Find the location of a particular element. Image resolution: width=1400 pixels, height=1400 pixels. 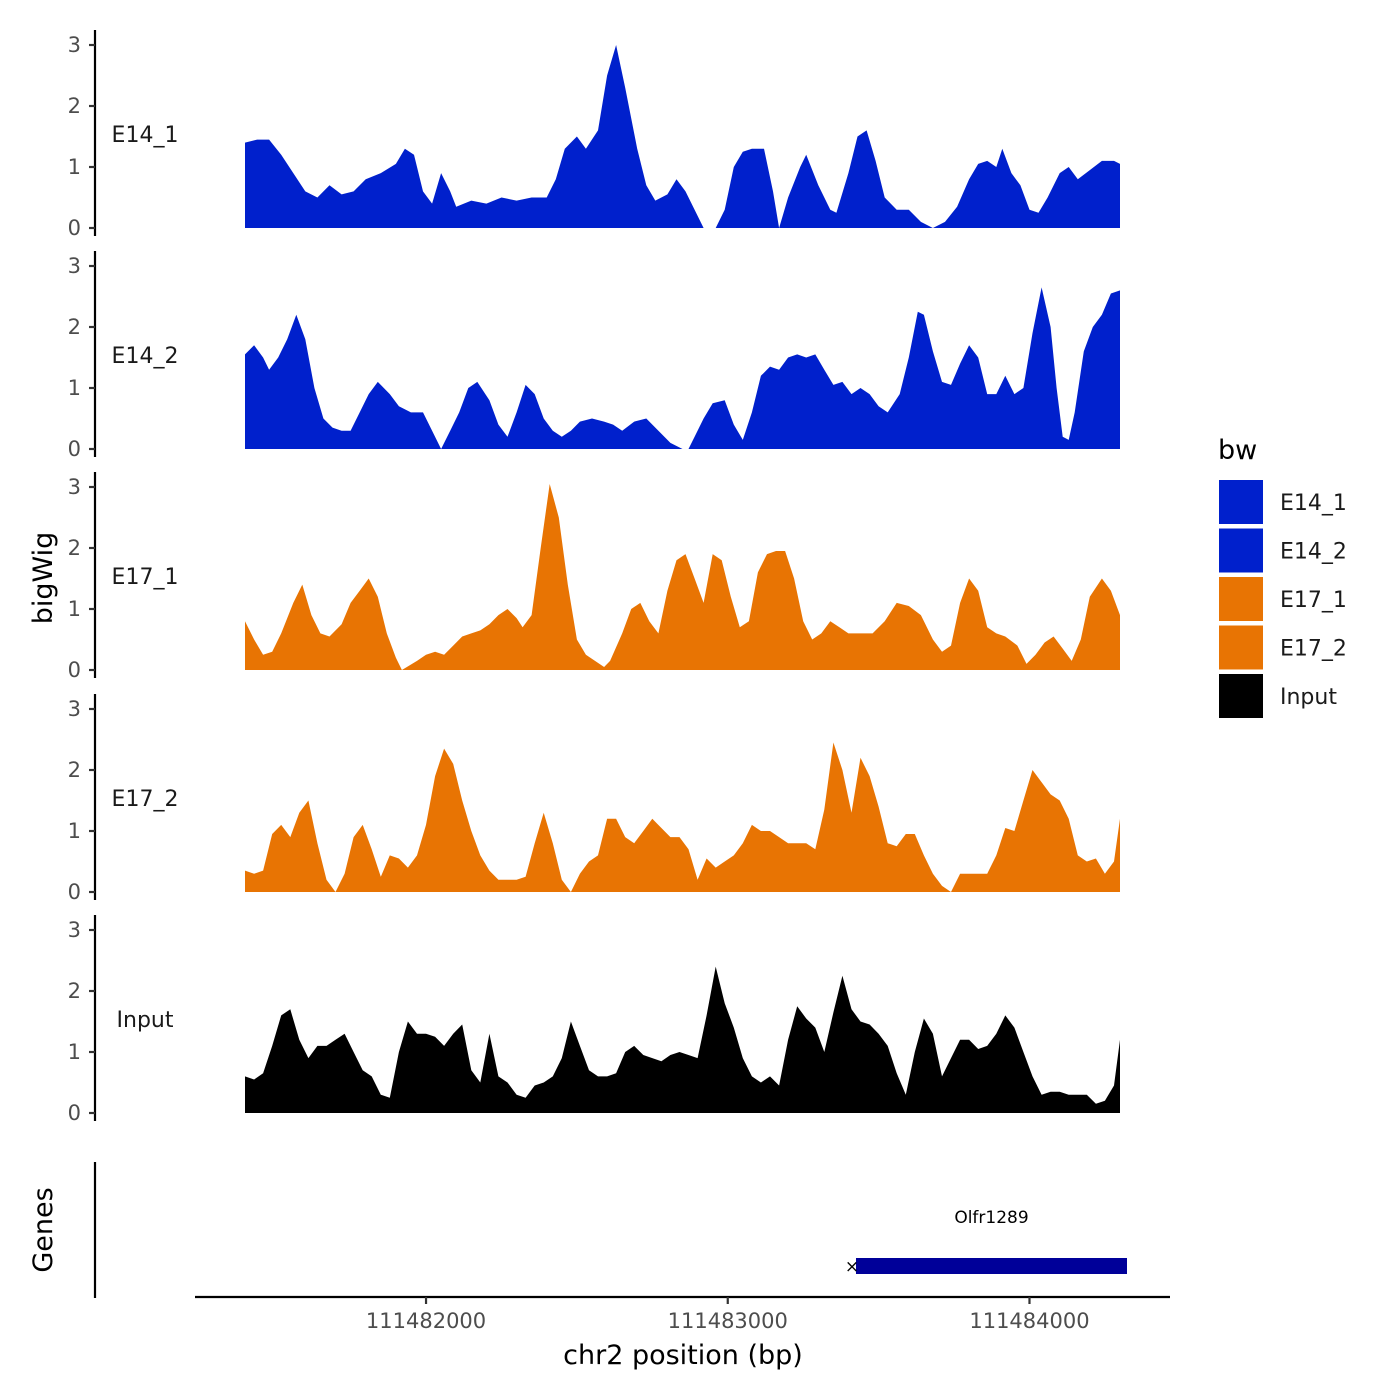

legend-label-E17_2: E17_2 is located at coordinates (1313, 649).